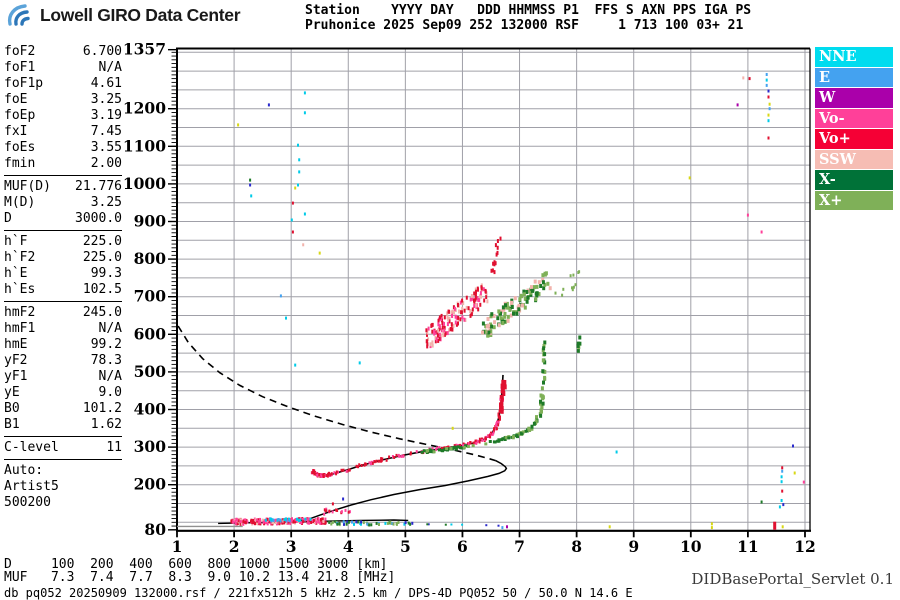 This screenshot has height=600, width=900. I want to click on param-label: h`F, so click(16, 241).